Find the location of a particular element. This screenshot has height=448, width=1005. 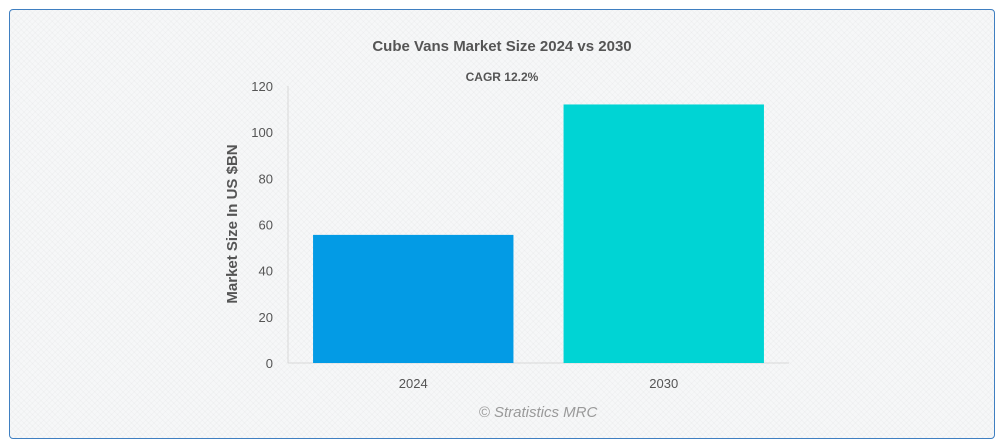

chart-title: Cube Vans Market Size 2024 vs 2030 is located at coordinates (501, 46).